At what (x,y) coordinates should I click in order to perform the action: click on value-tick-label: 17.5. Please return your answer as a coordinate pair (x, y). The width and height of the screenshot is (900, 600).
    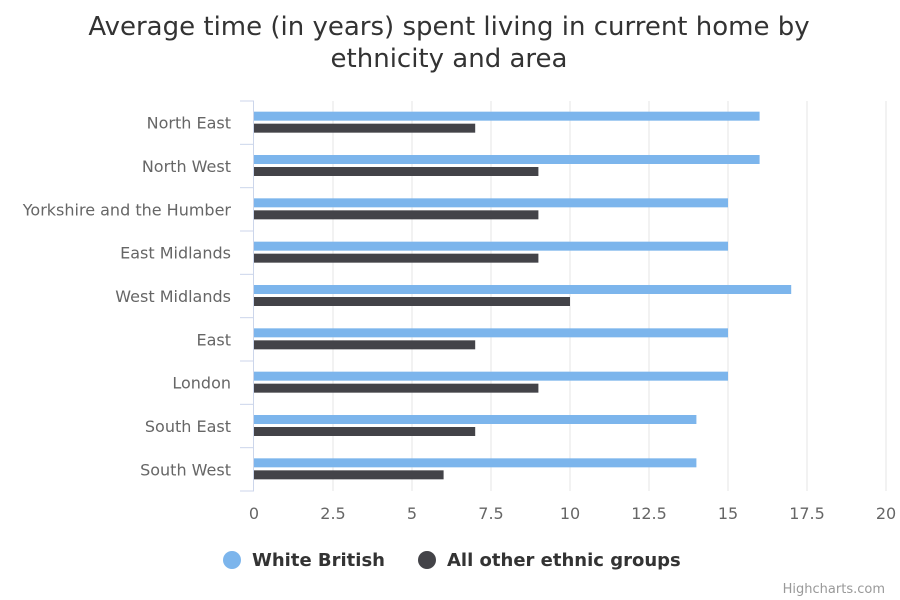
    Looking at the image, I should click on (807, 513).